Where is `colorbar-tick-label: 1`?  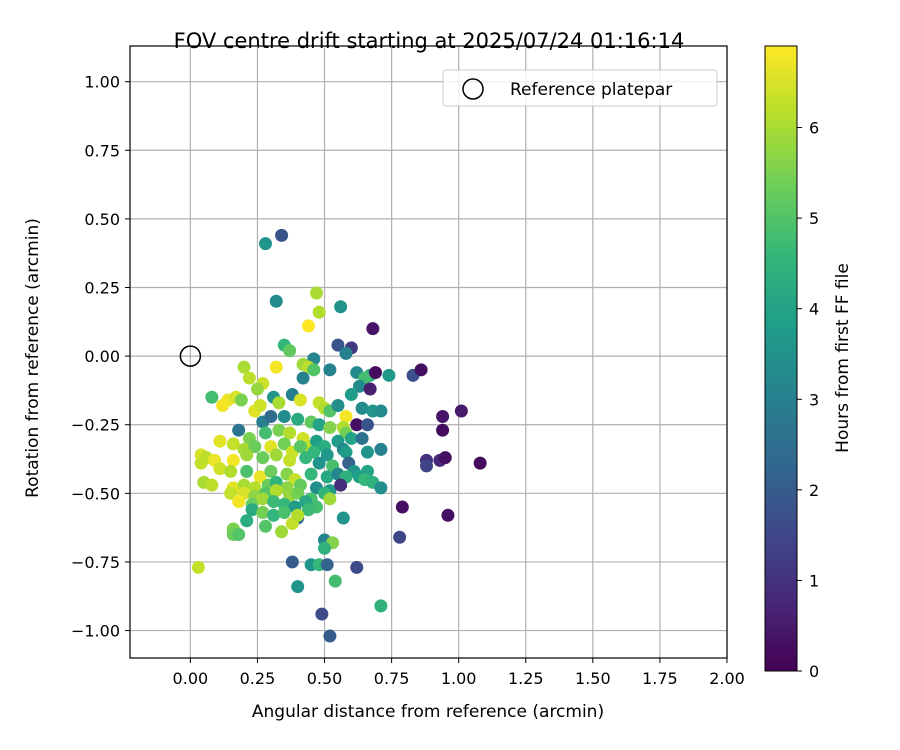 colorbar-tick-label: 1 is located at coordinates (814, 580).